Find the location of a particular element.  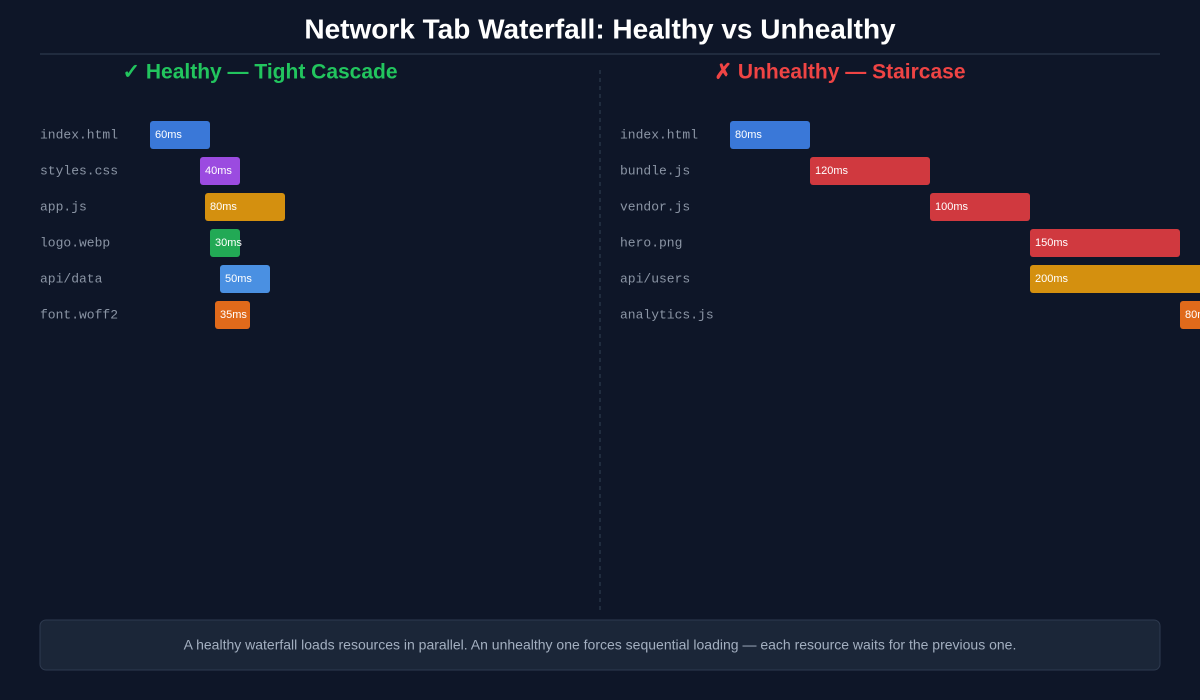

panel-title: ✗ Unhealthy — Staircase is located at coordinates (839, 72).